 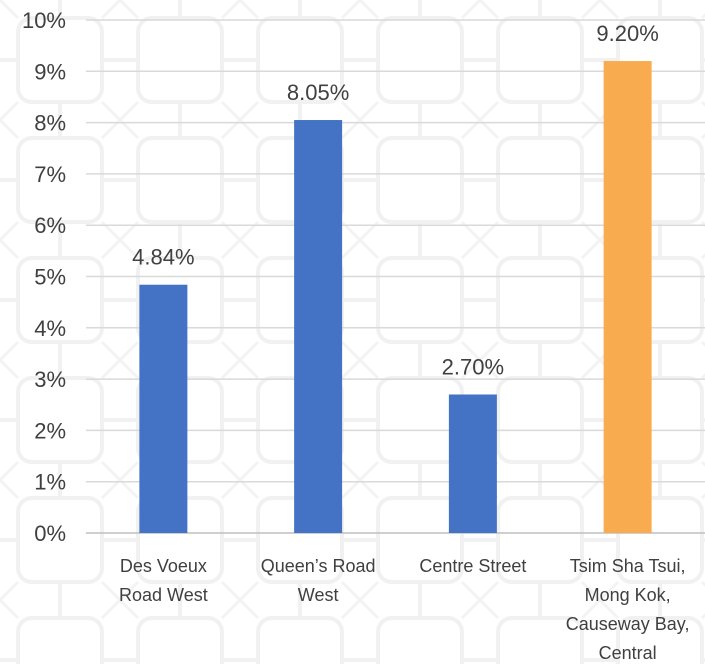 What do you see at coordinates (50, 482) in the screenshot?
I see `y-tick-label: 1%` at bounding box center [50, 482].